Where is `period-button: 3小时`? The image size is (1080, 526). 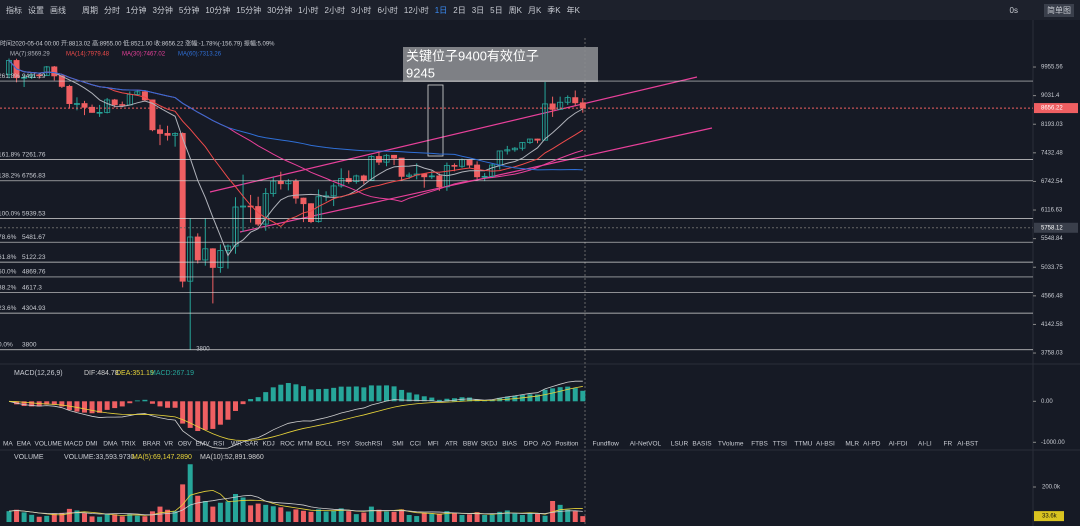
period-button: 3小时 is located at coordinates (361, 10).